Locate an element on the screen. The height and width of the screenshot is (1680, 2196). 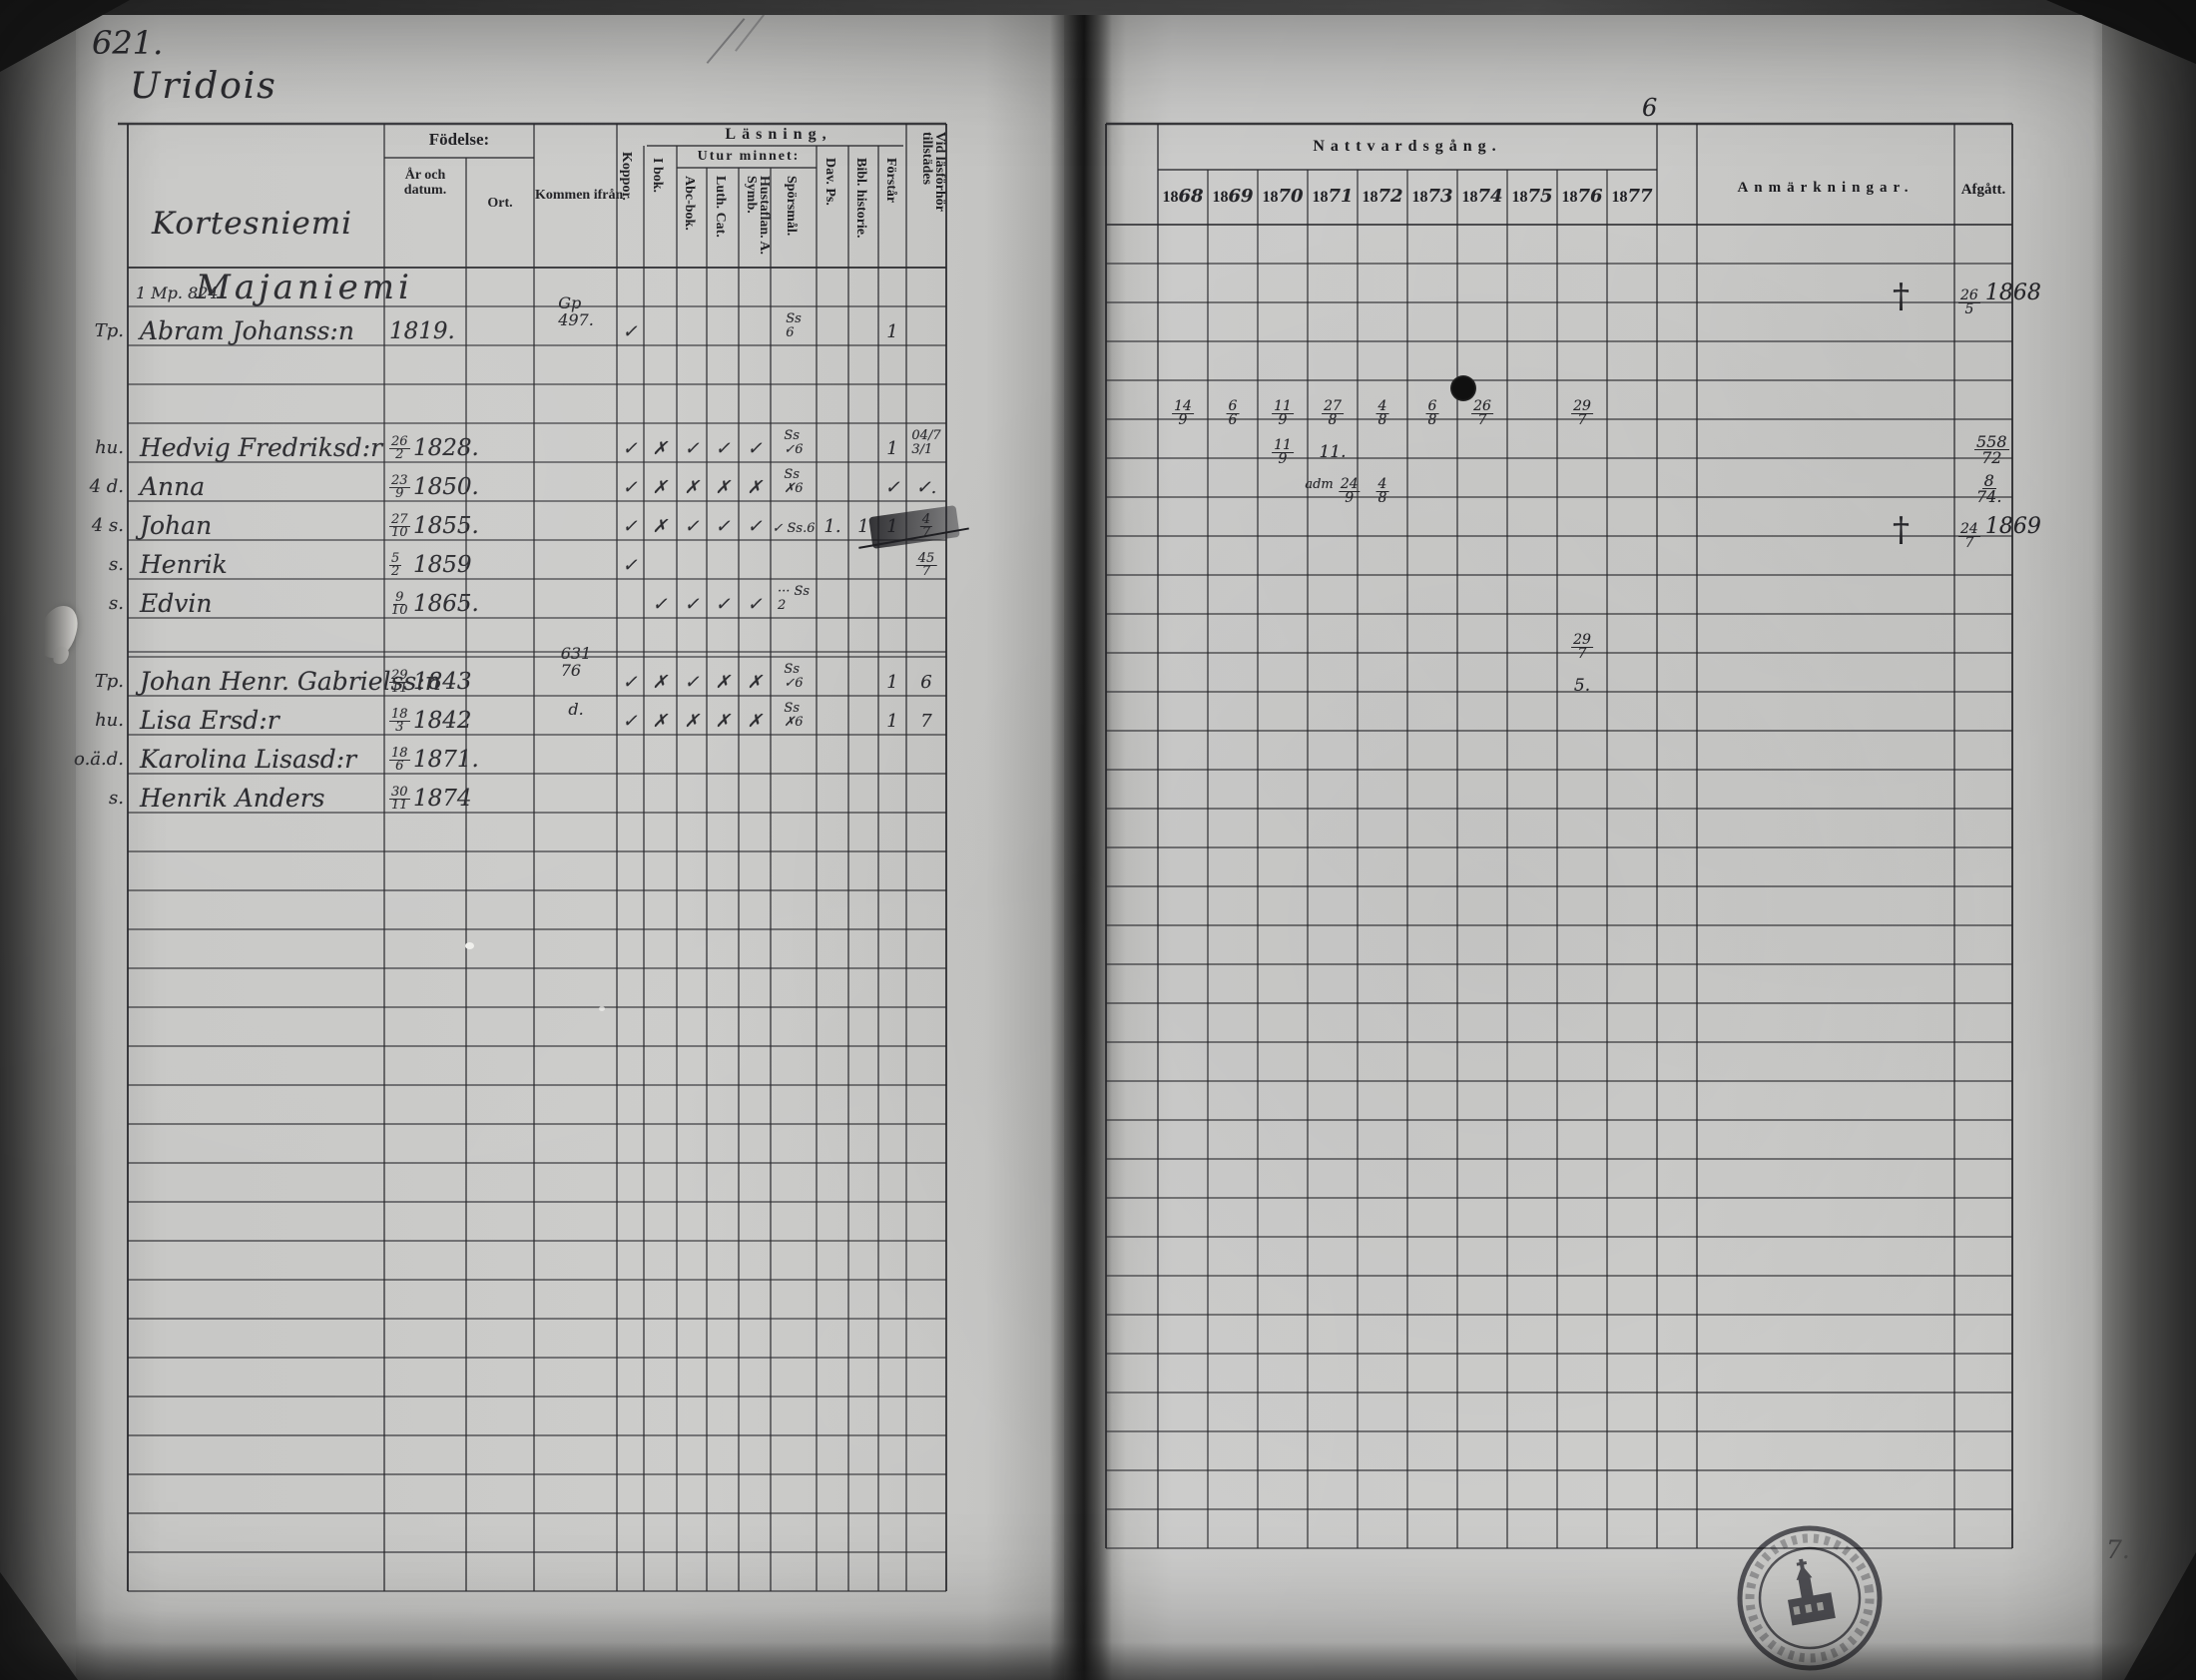
reading-mark-abc: ✗ is located at coordinates (692, 721).